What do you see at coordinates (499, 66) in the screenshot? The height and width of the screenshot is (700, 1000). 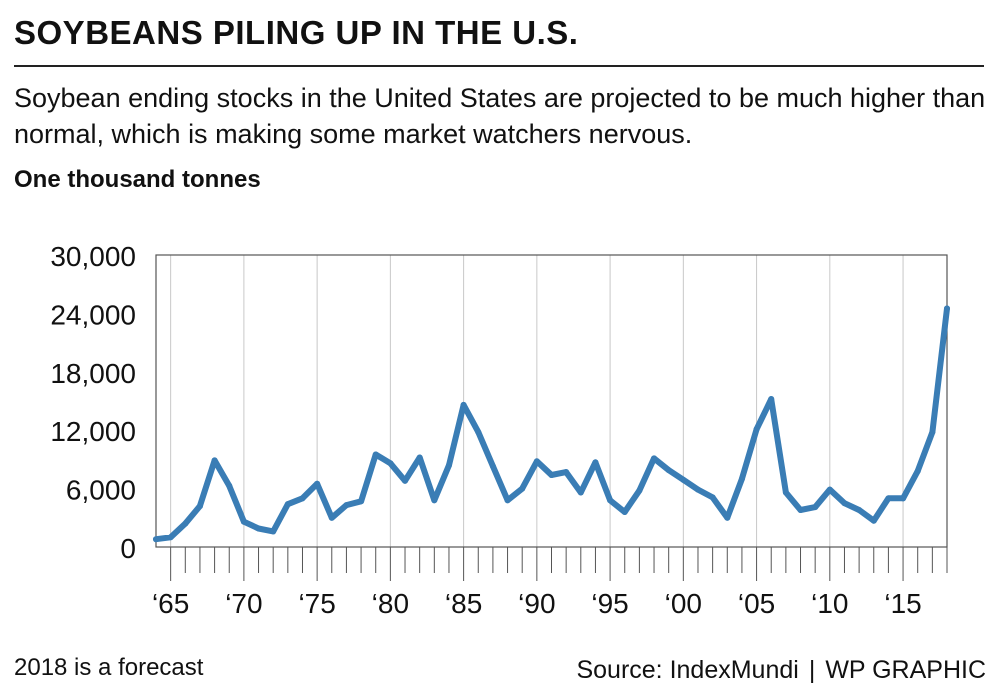 I see `title-rule` at bounding box center [499, 66].